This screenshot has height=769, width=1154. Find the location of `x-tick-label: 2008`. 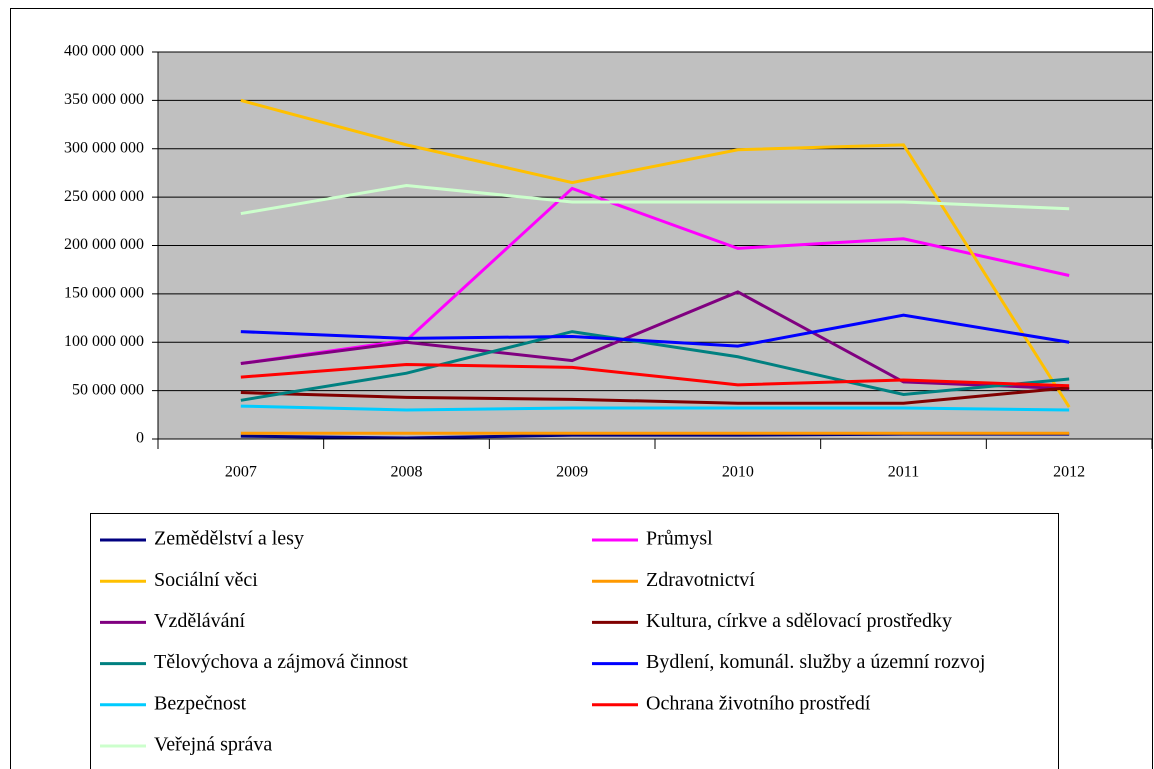

x-tick-label: 2008 is located at coordinates (407, 472).